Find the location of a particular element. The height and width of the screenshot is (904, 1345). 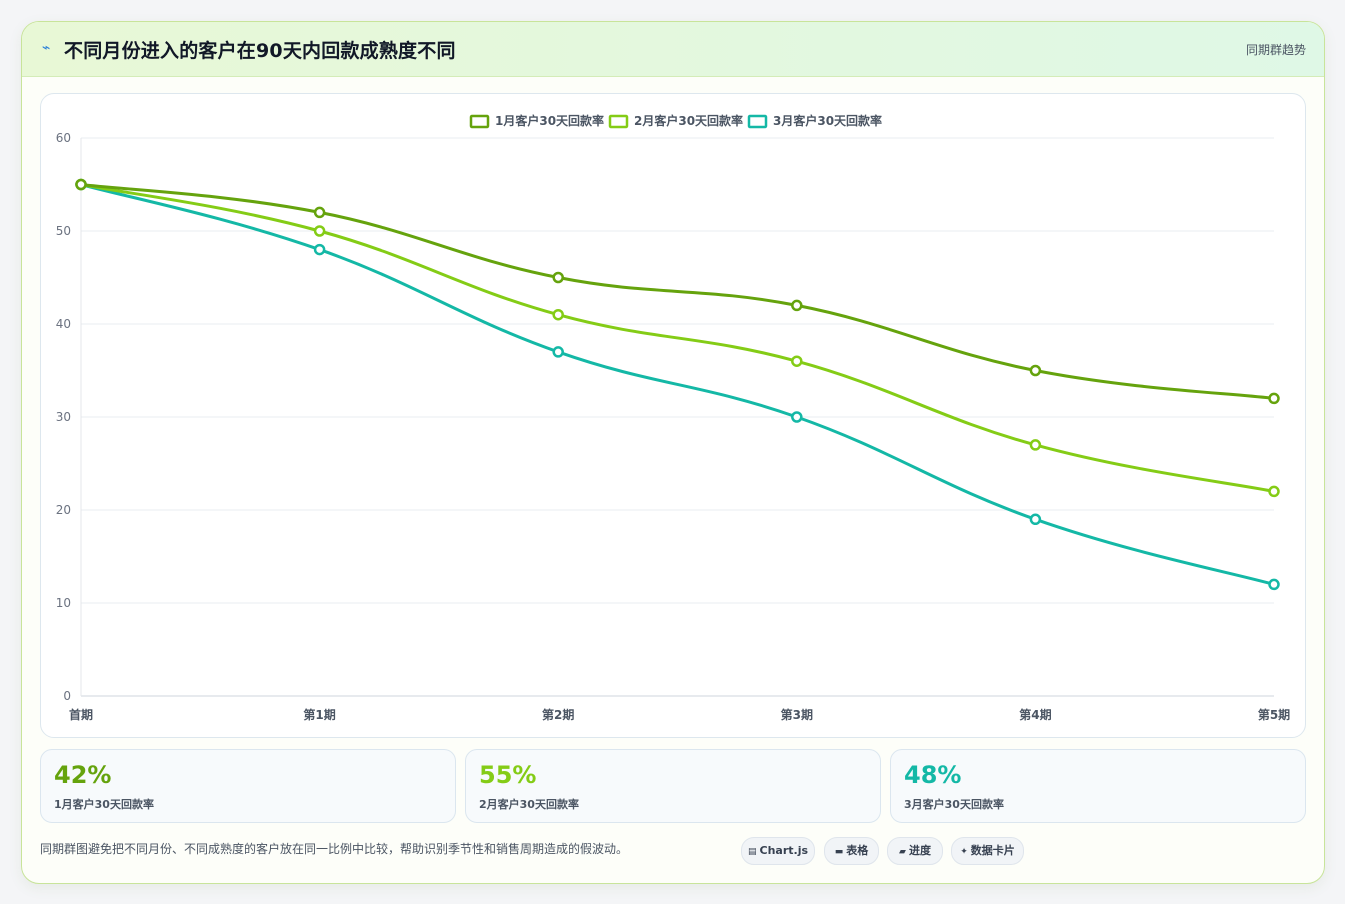

chip-chartjs: ▤ Chart.js is located at coordinates (778, 851).